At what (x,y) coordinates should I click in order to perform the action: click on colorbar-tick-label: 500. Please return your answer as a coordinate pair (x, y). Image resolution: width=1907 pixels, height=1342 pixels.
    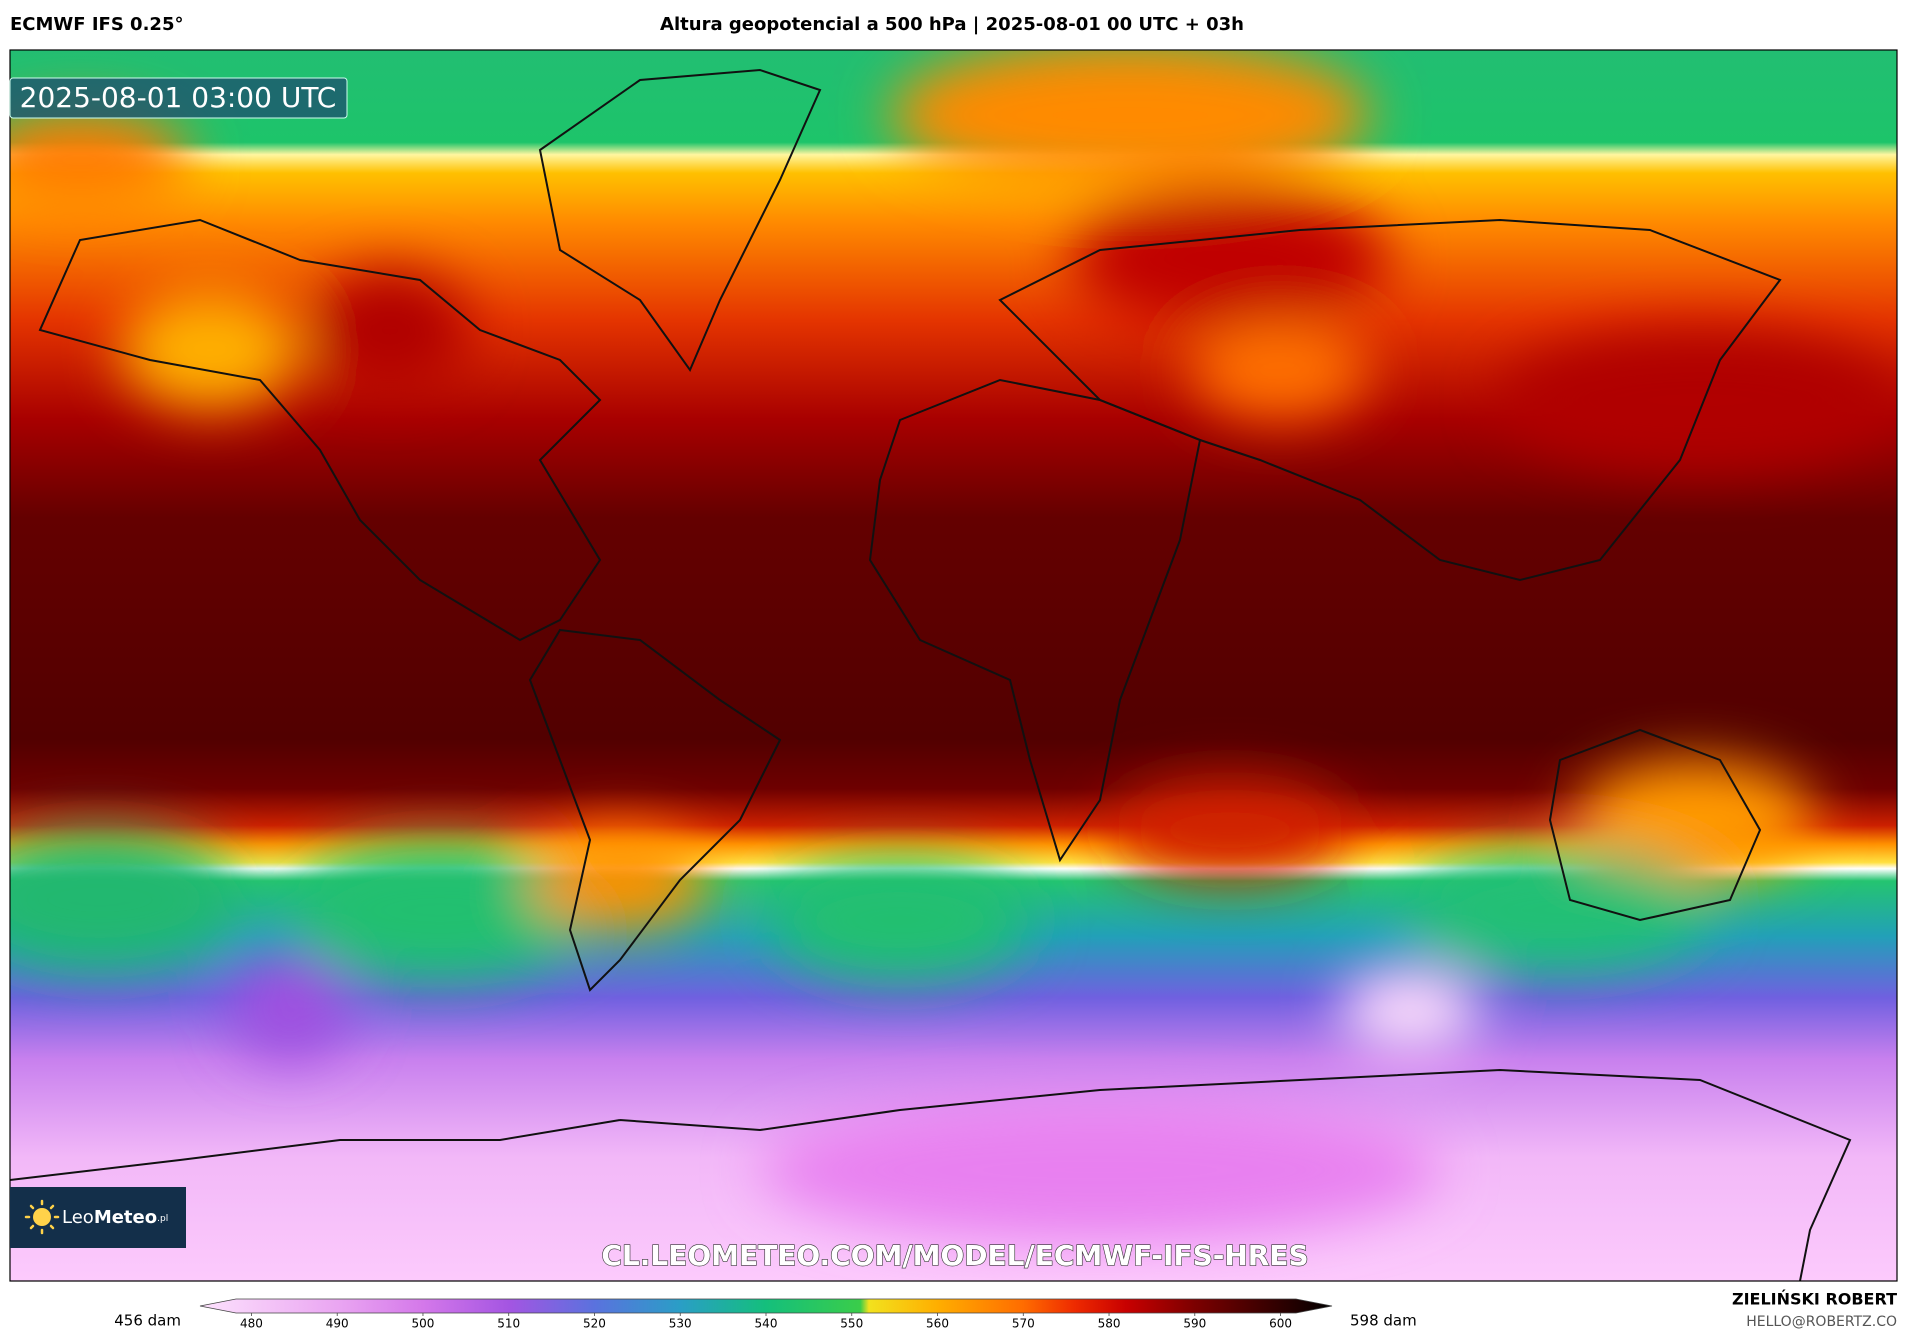
    Looking at the image, I should click on (423, 1324).